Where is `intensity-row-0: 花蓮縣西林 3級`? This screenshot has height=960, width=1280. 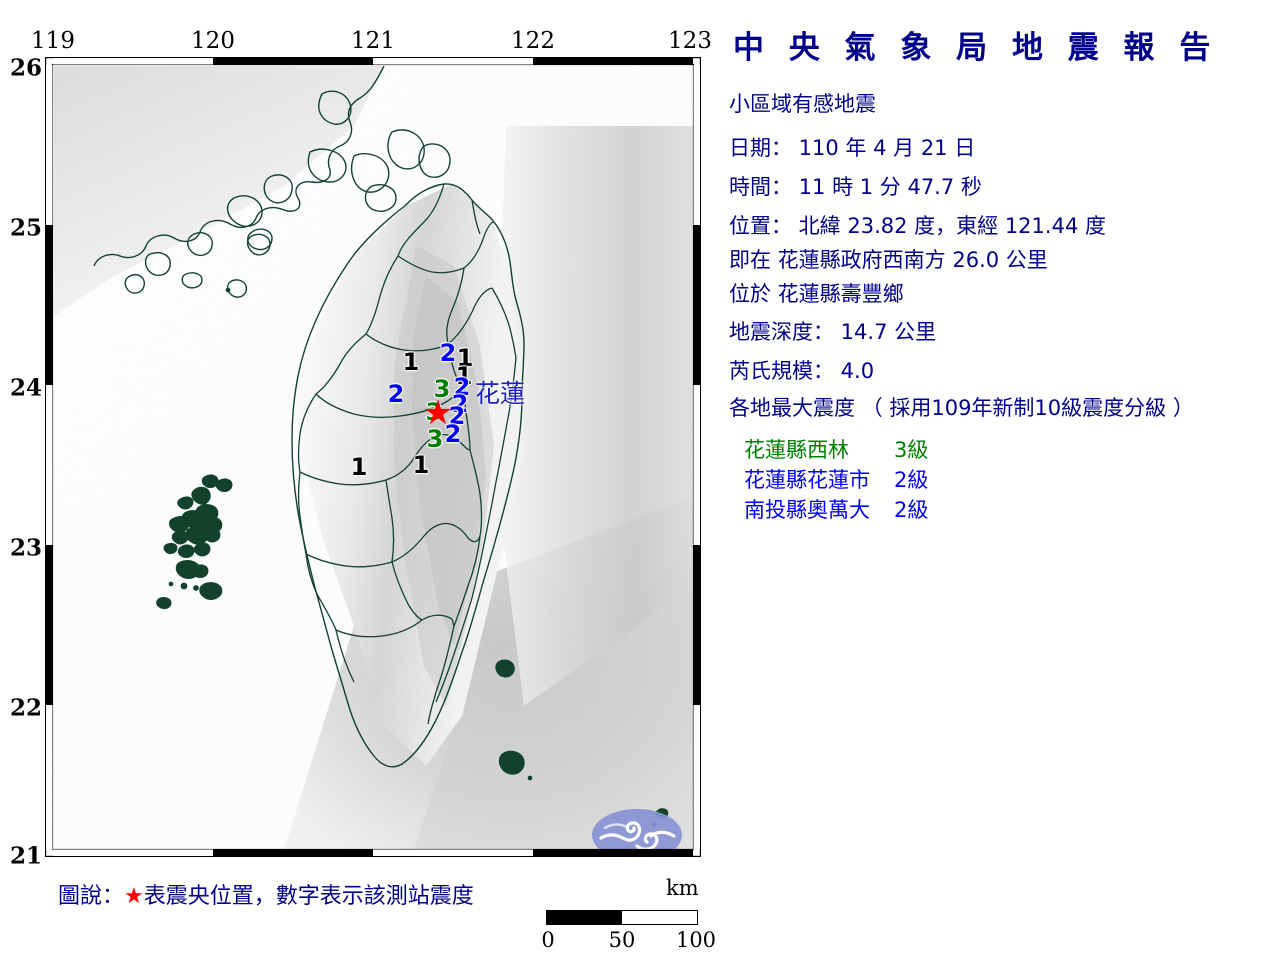
intensity-row-0: 花蓮縣西林 3級 is located at coordinates (836, 449).